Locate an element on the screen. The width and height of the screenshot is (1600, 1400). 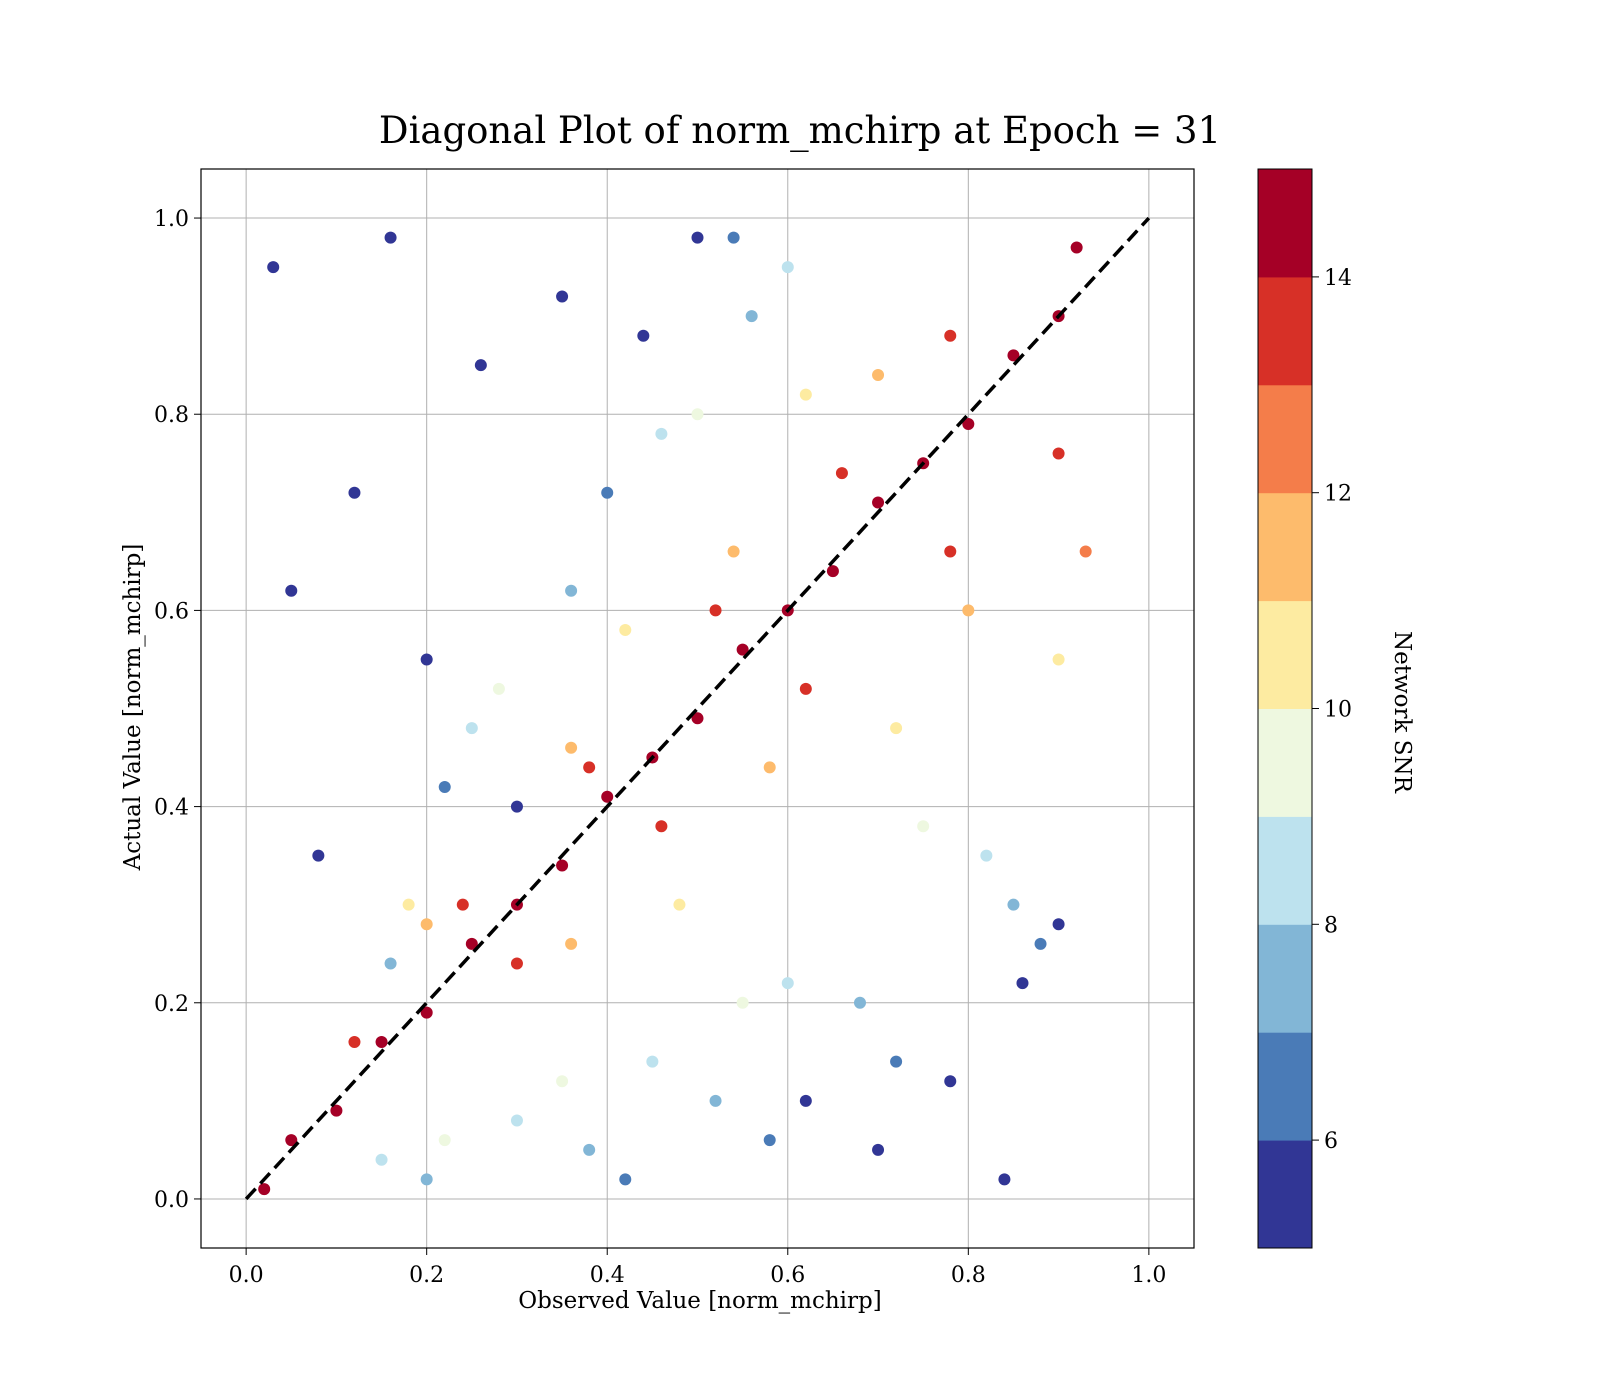
colorbar-tick-label: 12 is located at coordinates (1338, 494).